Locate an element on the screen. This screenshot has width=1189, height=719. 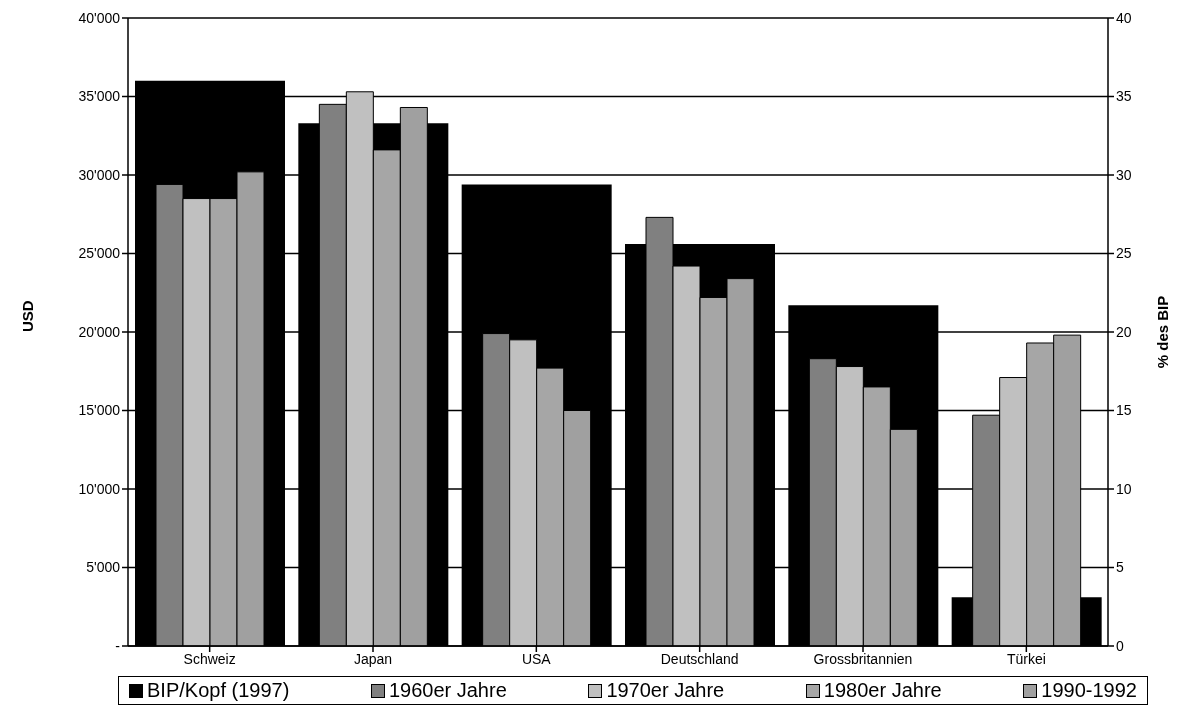
legend-label: 1970er Jahre is located at coordinates (665, 690).